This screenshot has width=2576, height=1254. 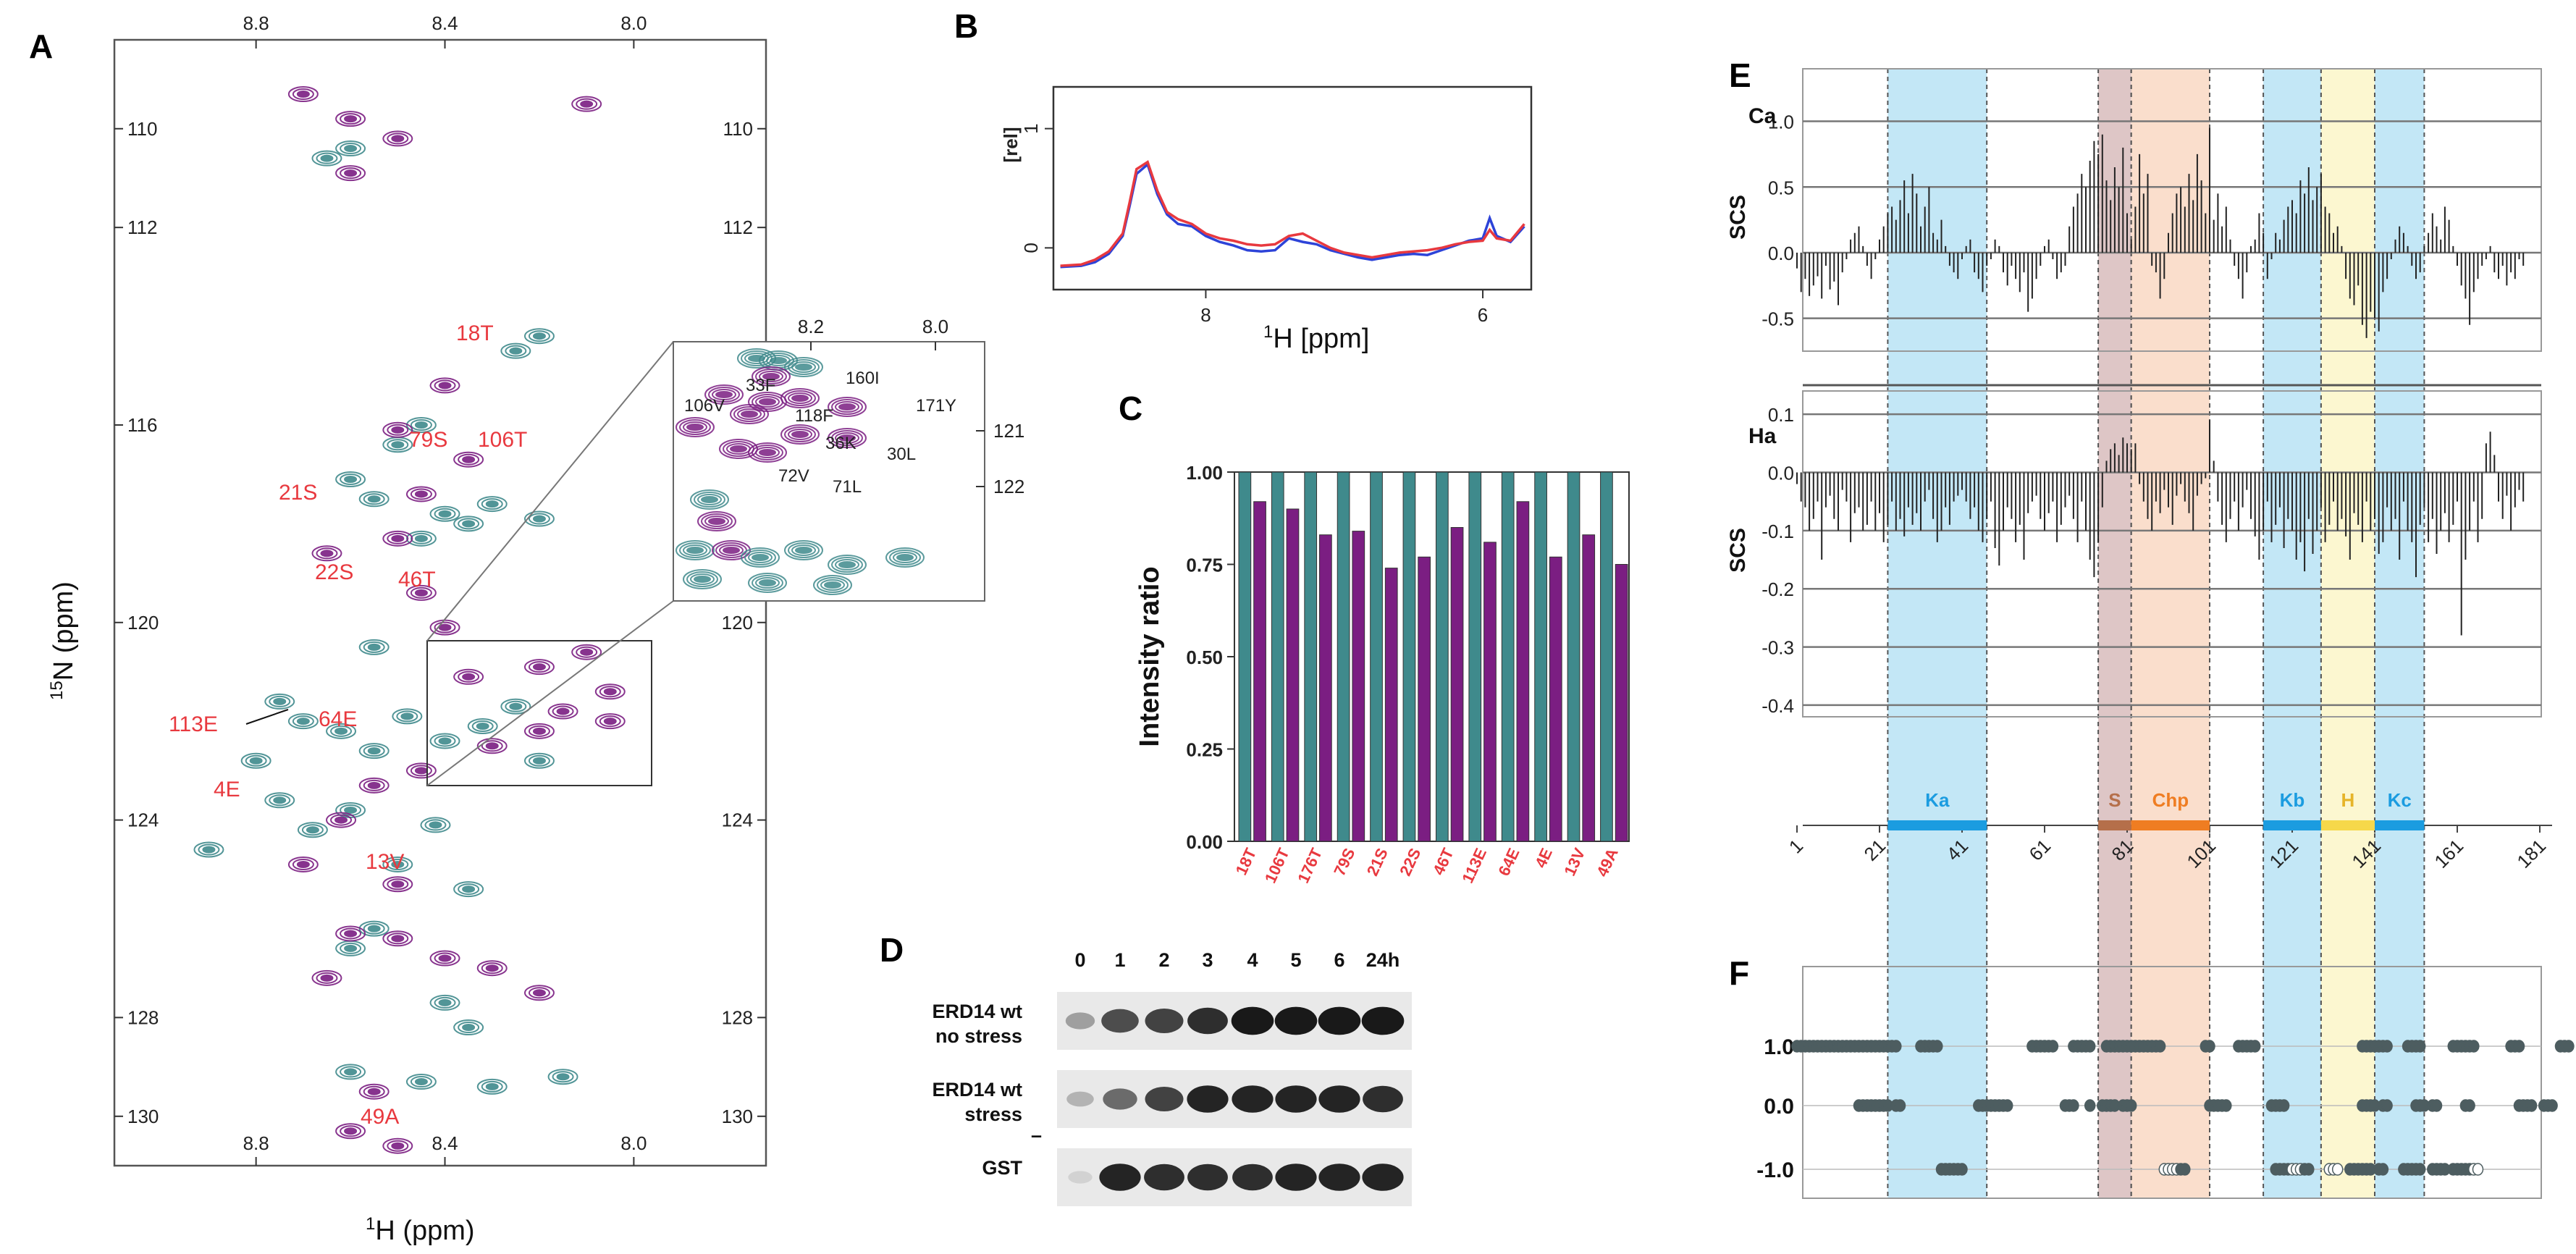 I want to click on blue-spectrum-line, so click(x=1292, y=215).